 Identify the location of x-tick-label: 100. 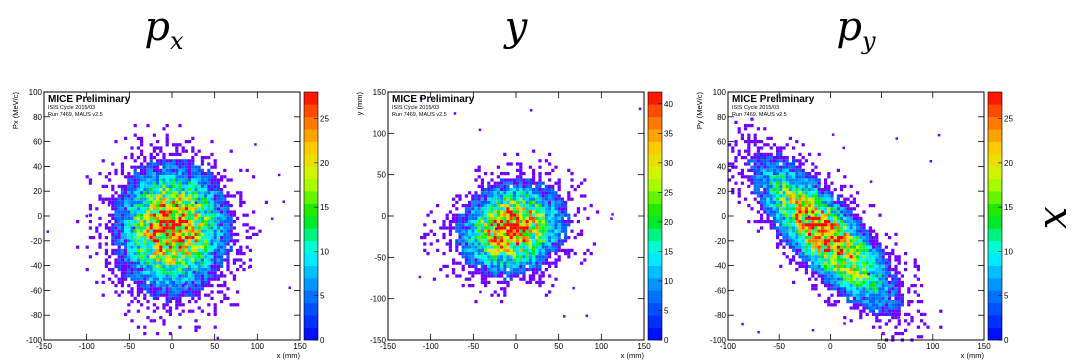
(933, 346).